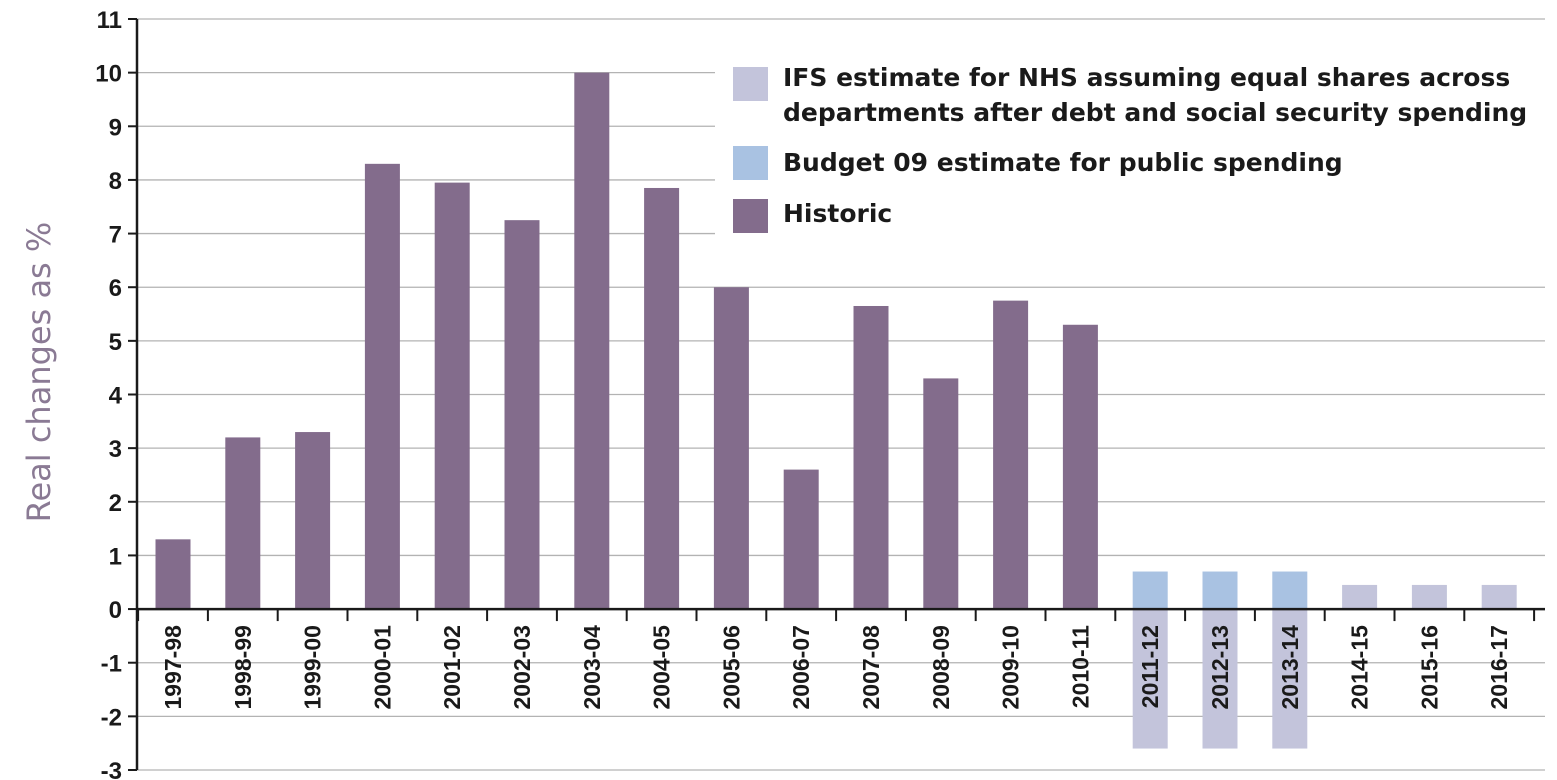 Image resolution: width=1557 pixels, height=780 pixels. Describe the element at coordinates (1220, 667) in the screenshot. I see `x-tick-label: 2012-13` at that location.